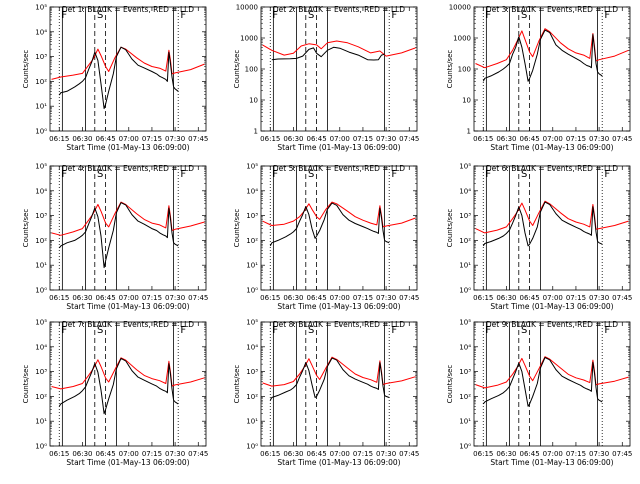 The image size is (640, 484). Describe the element at coordinates (552, 9) in the screenshot. I see `panel-title: Det 3: BLACK = Events, RED = LLD` at that location.